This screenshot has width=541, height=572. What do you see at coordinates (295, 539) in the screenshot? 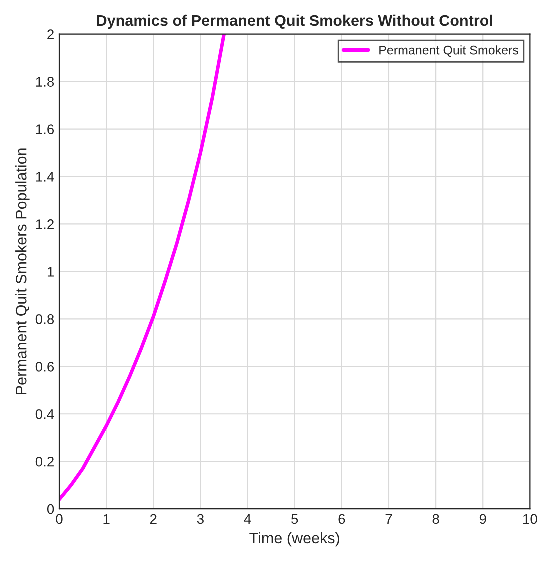
I see `x-axis-title: Time (weeks)` at bounding box center [295, 539].